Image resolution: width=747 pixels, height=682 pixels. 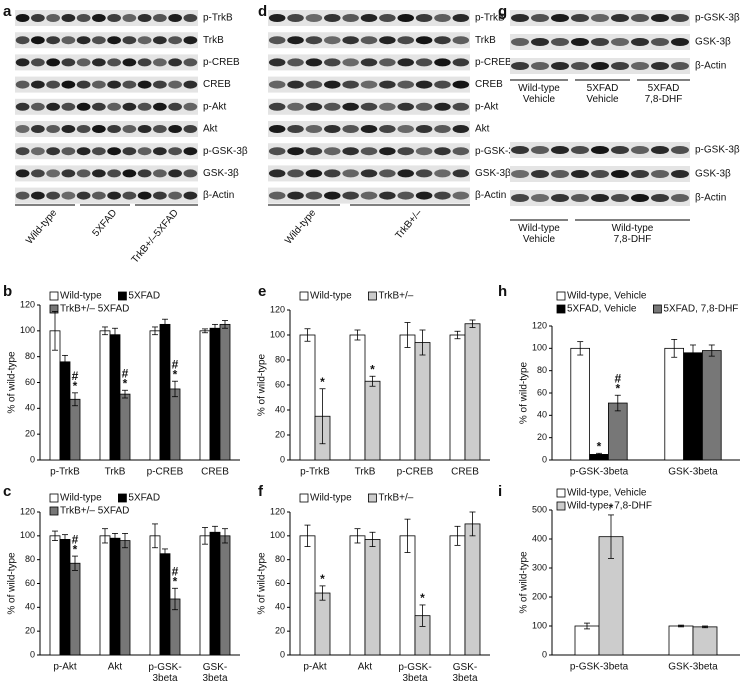 I want to click on x-tick-label: CREB, so click(x=465, y=472).